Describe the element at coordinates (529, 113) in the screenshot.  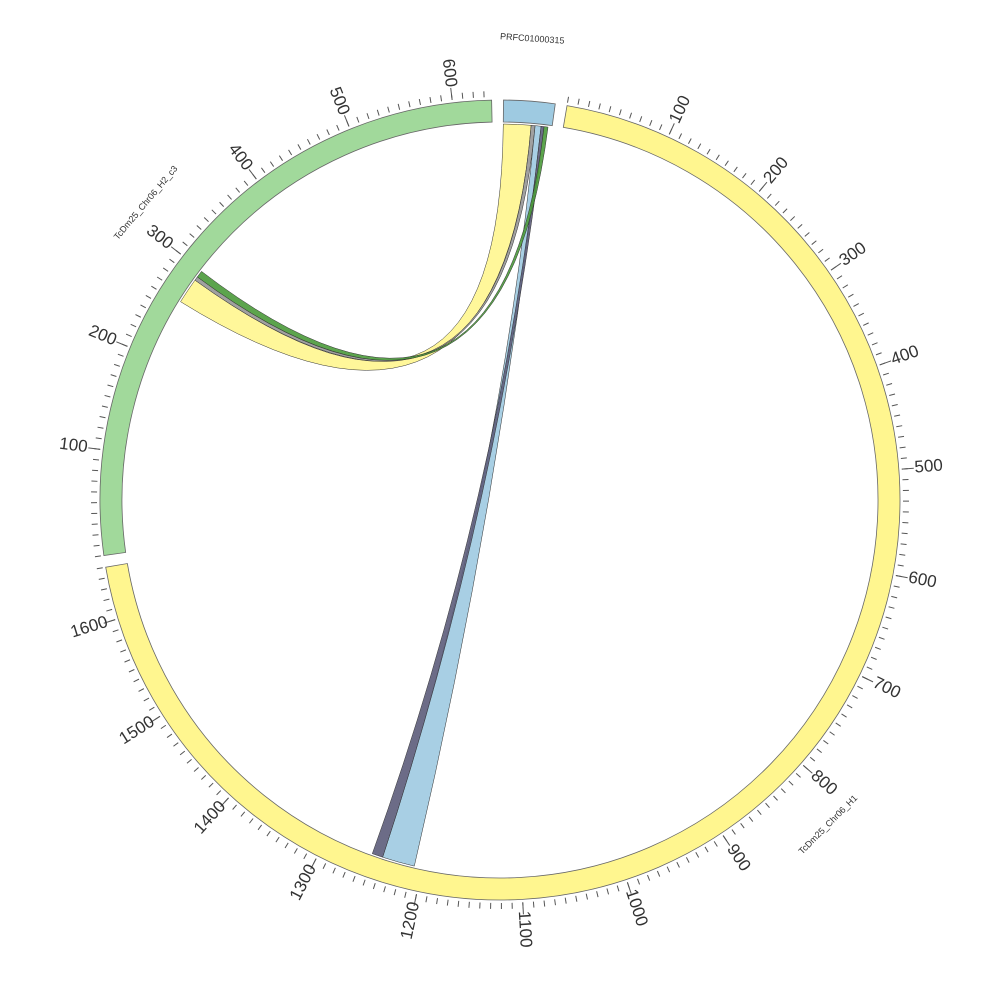
I see `segment-band` at that location.